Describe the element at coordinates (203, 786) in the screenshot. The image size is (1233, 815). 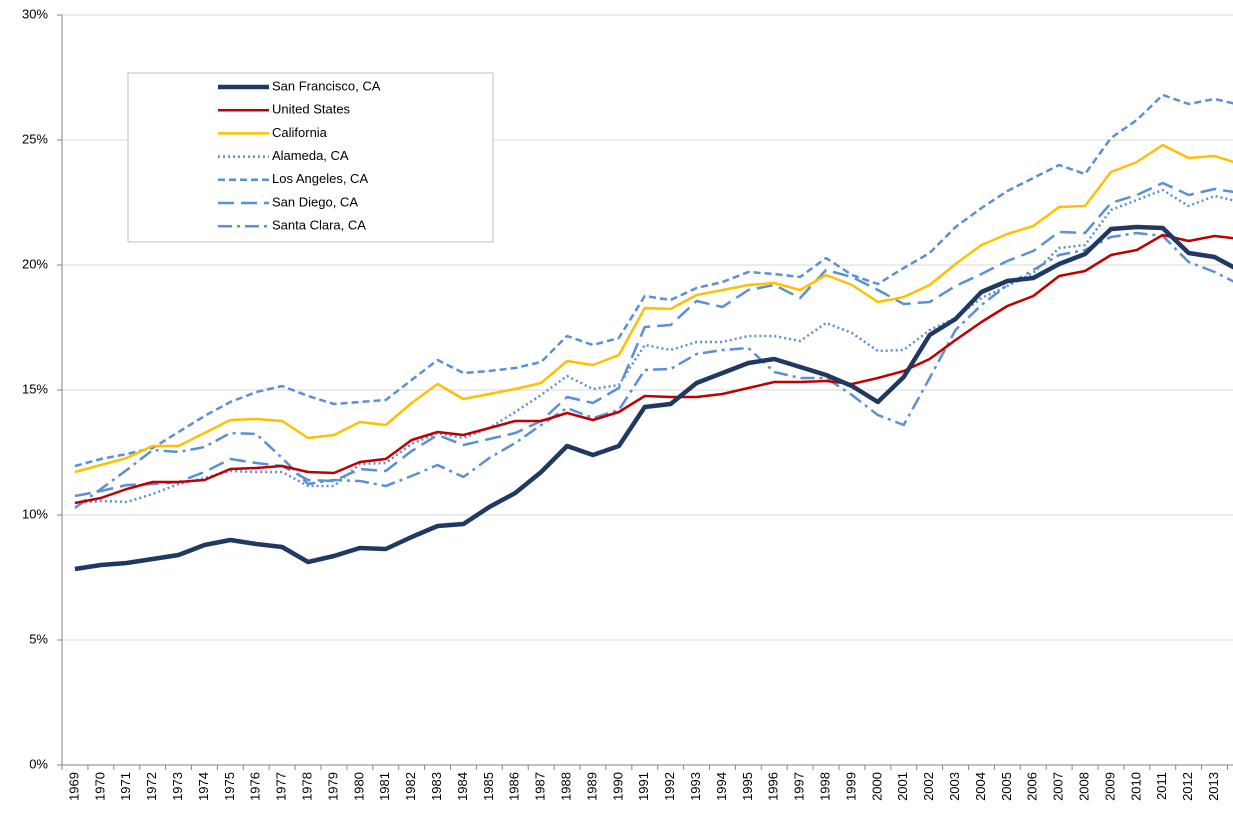
I see `x-tick-label: 1974` at that location.